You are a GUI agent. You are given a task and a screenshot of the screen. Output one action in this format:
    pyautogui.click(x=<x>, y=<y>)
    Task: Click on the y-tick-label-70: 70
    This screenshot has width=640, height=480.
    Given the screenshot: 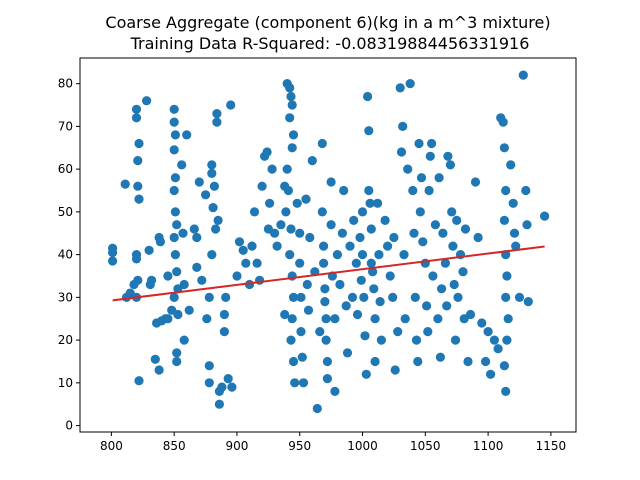 What is the action you would take?
    pyautogui.click(x=65, y=126)
    